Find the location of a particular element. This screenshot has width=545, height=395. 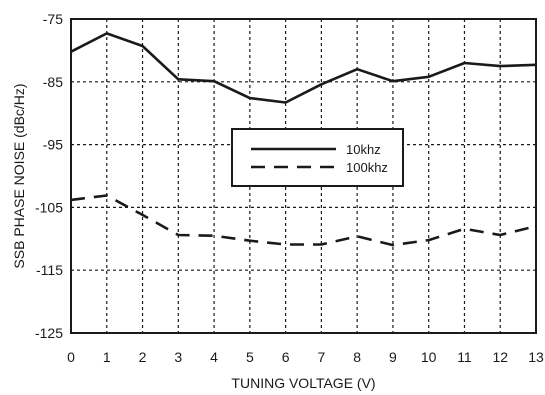

y-tick-label: -125 is located at coordinates (49, 333).